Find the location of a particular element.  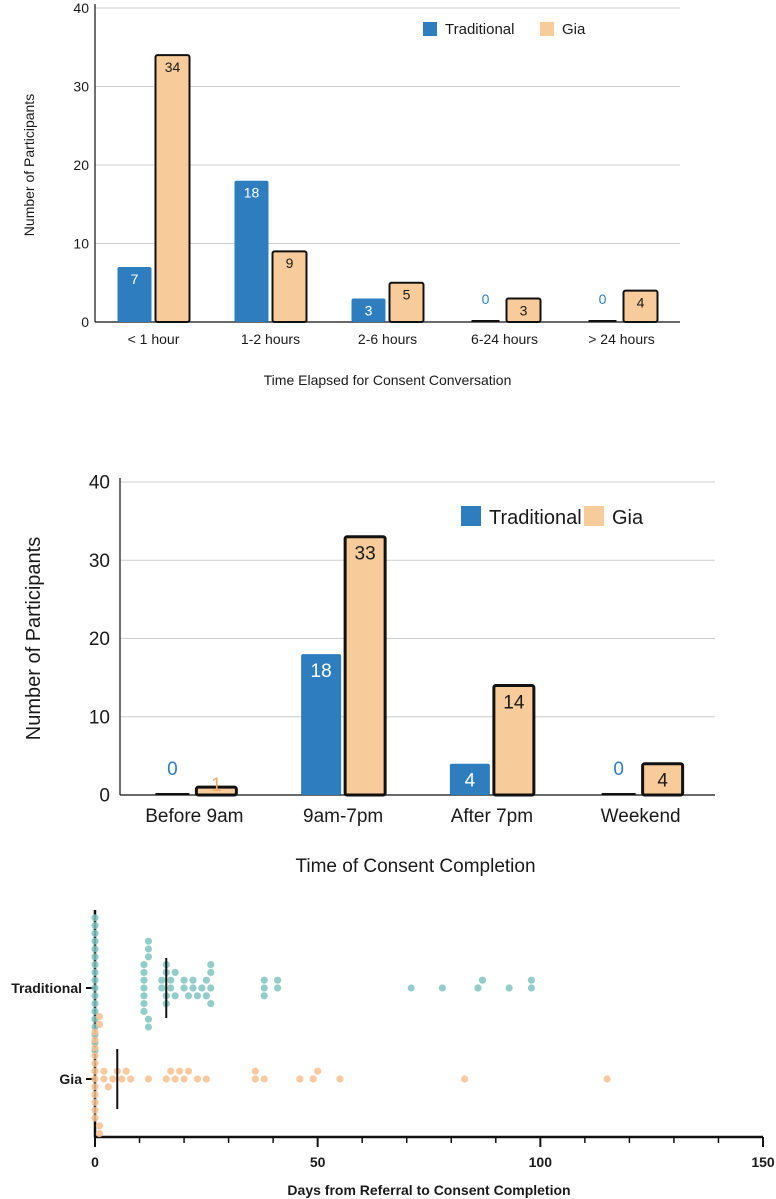

x-axis-title: Time Elapsed for Consent Conversation is located at coordinates (388, 380).